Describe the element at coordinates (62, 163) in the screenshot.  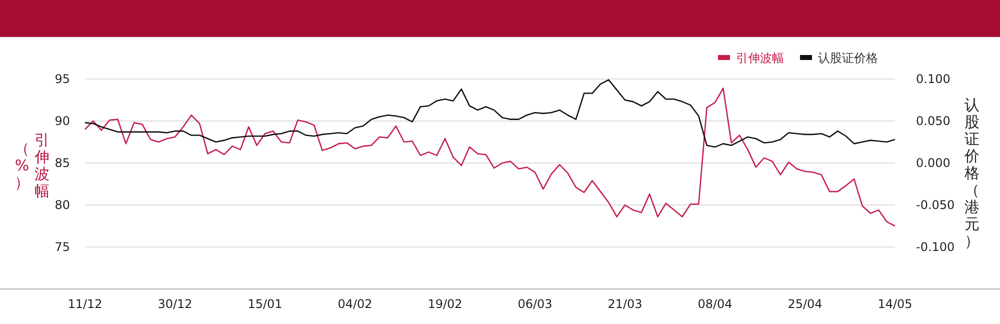
I see `y-tick-label: 85` at that location.